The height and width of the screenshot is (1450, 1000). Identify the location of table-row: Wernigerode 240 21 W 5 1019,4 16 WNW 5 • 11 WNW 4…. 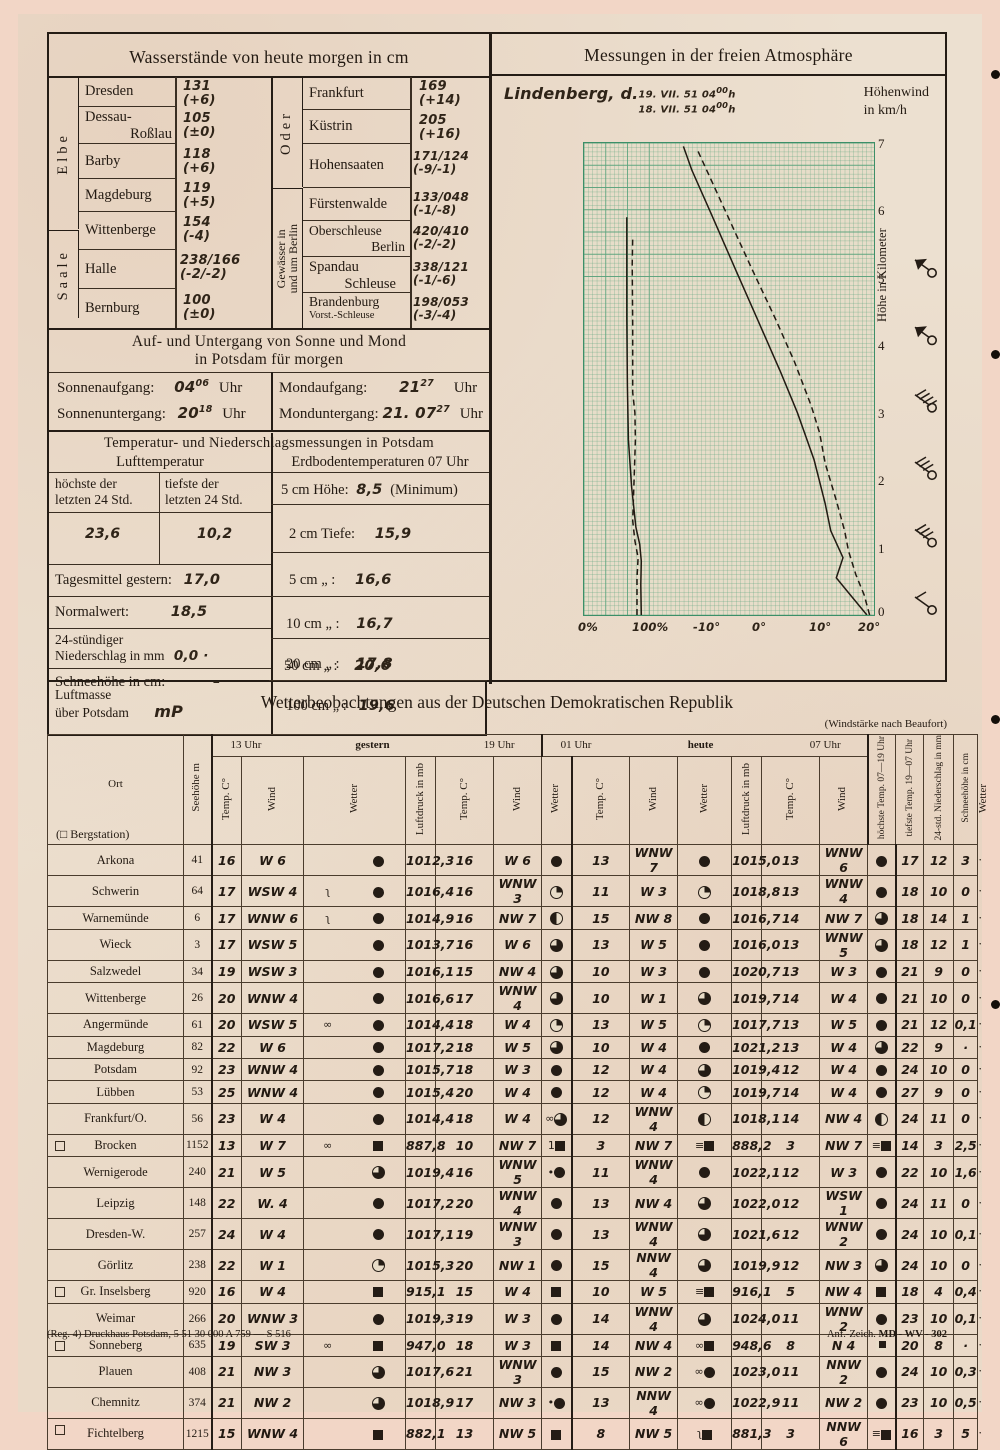
(514, 1172).